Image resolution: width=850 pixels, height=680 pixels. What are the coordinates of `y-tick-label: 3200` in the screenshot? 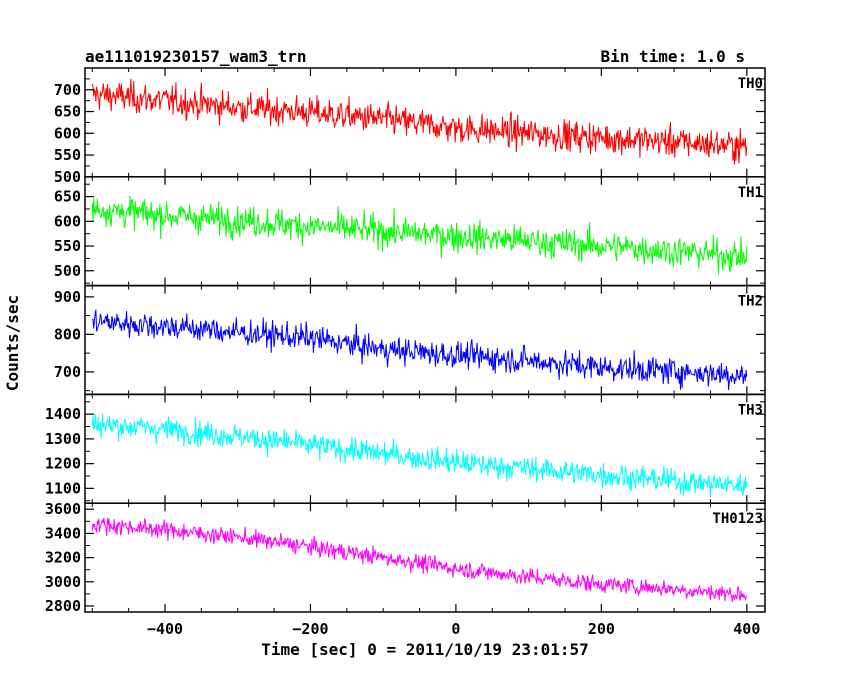 It's located at (63, 558).